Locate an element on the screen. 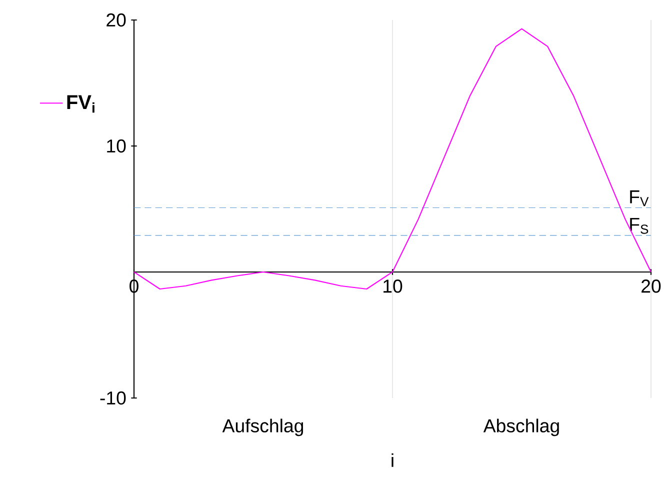  x-axis-title: i is located at coordinates (393, 460).